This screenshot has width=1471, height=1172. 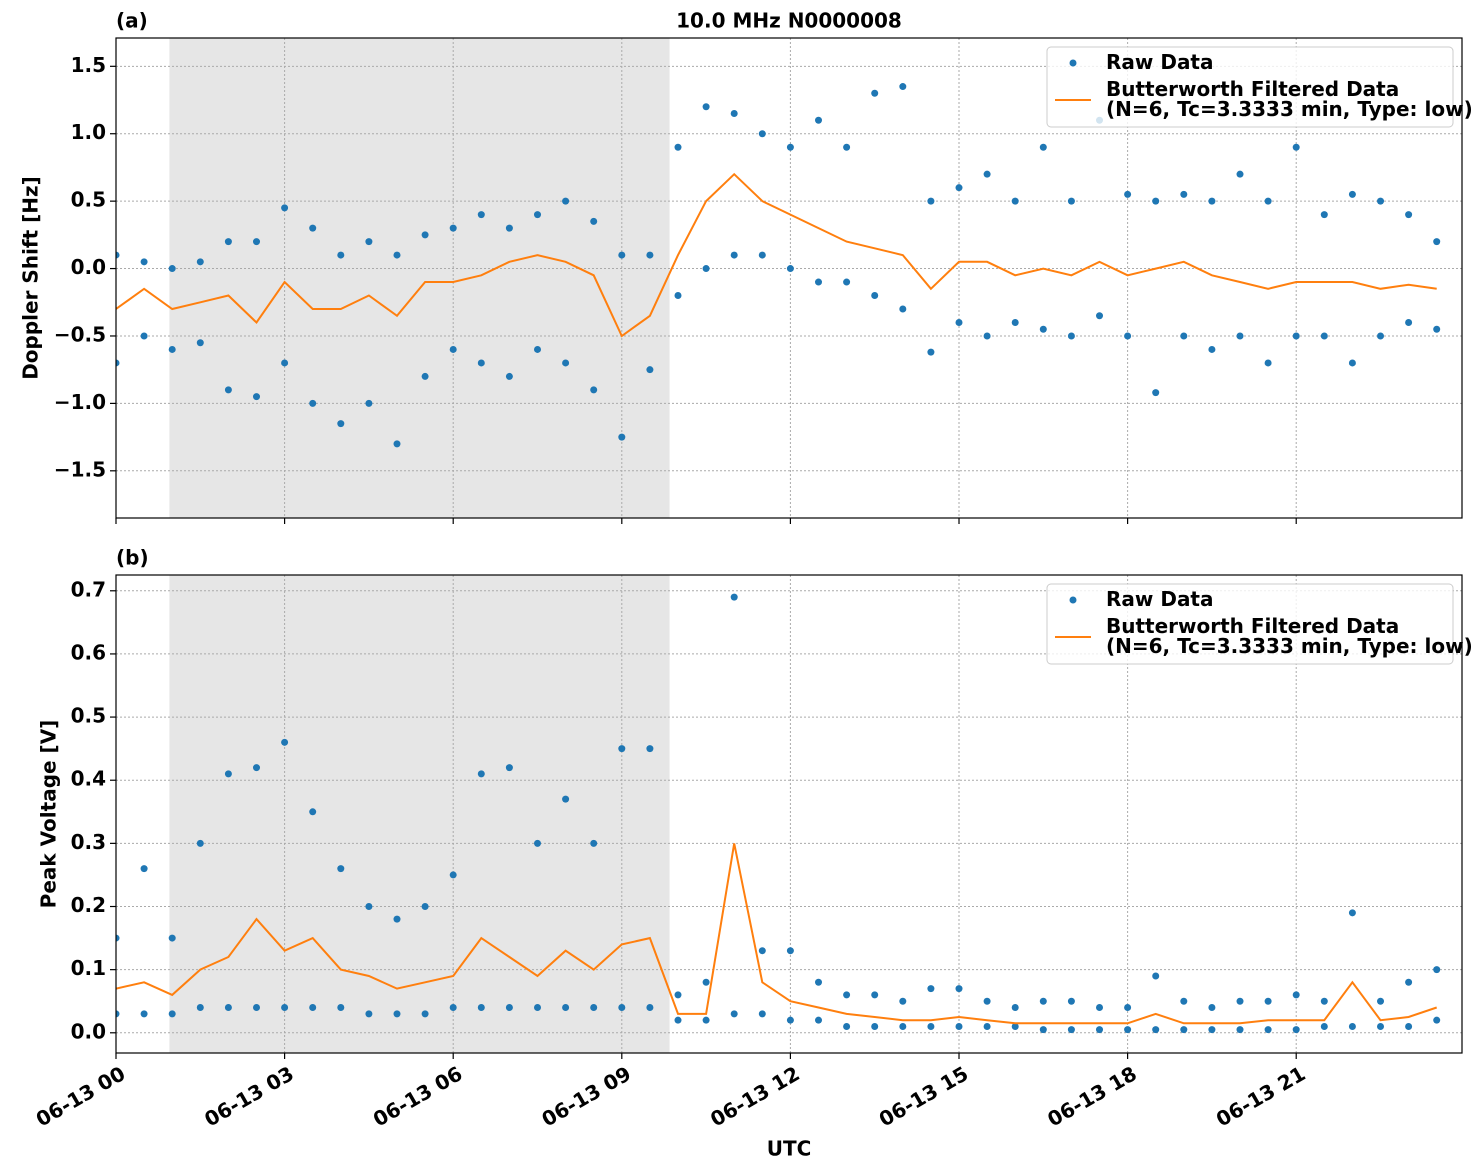 I want to click on y-tick-label: 0.1, so click(x=88, y=968).